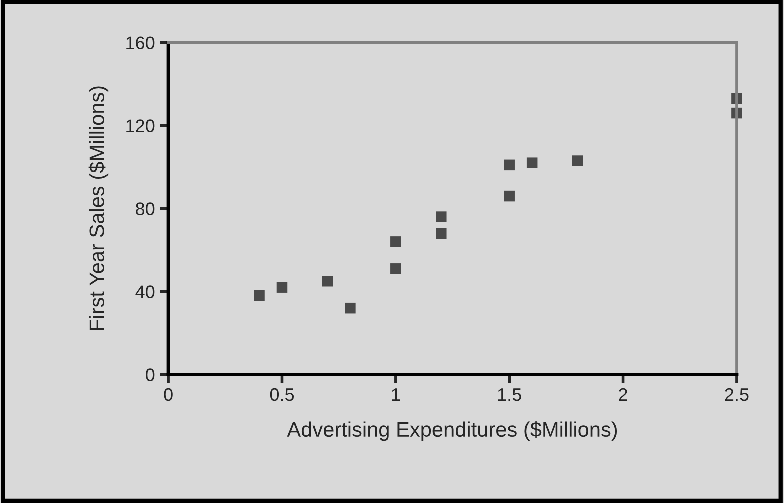 This screenshot has width=784, height=503. Describe the element at coordinates (510, 395) in the screenshot. I see `x-tick-label: 1.5` at that location.